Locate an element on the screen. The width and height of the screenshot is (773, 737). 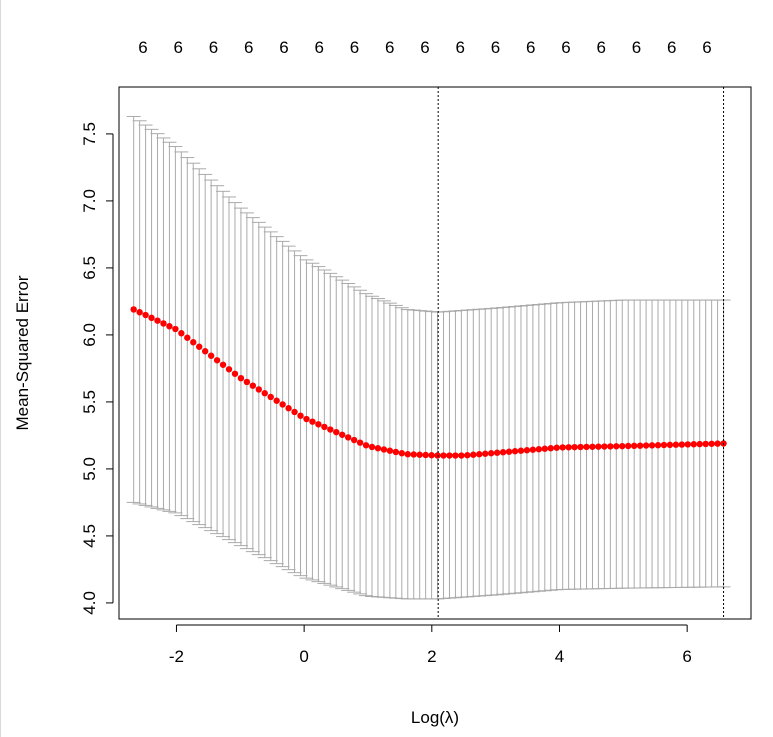
y-tick-label: 5.0 is located at coordinates (89, 469).